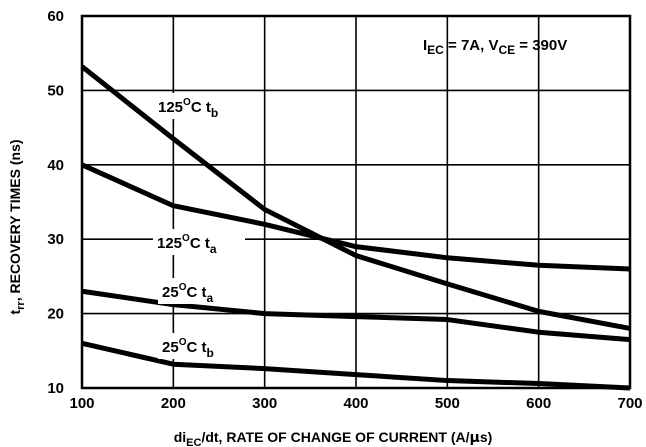  I want to click on y-tick-labels: 10 20 30 40 50 60, so click(55, 202).